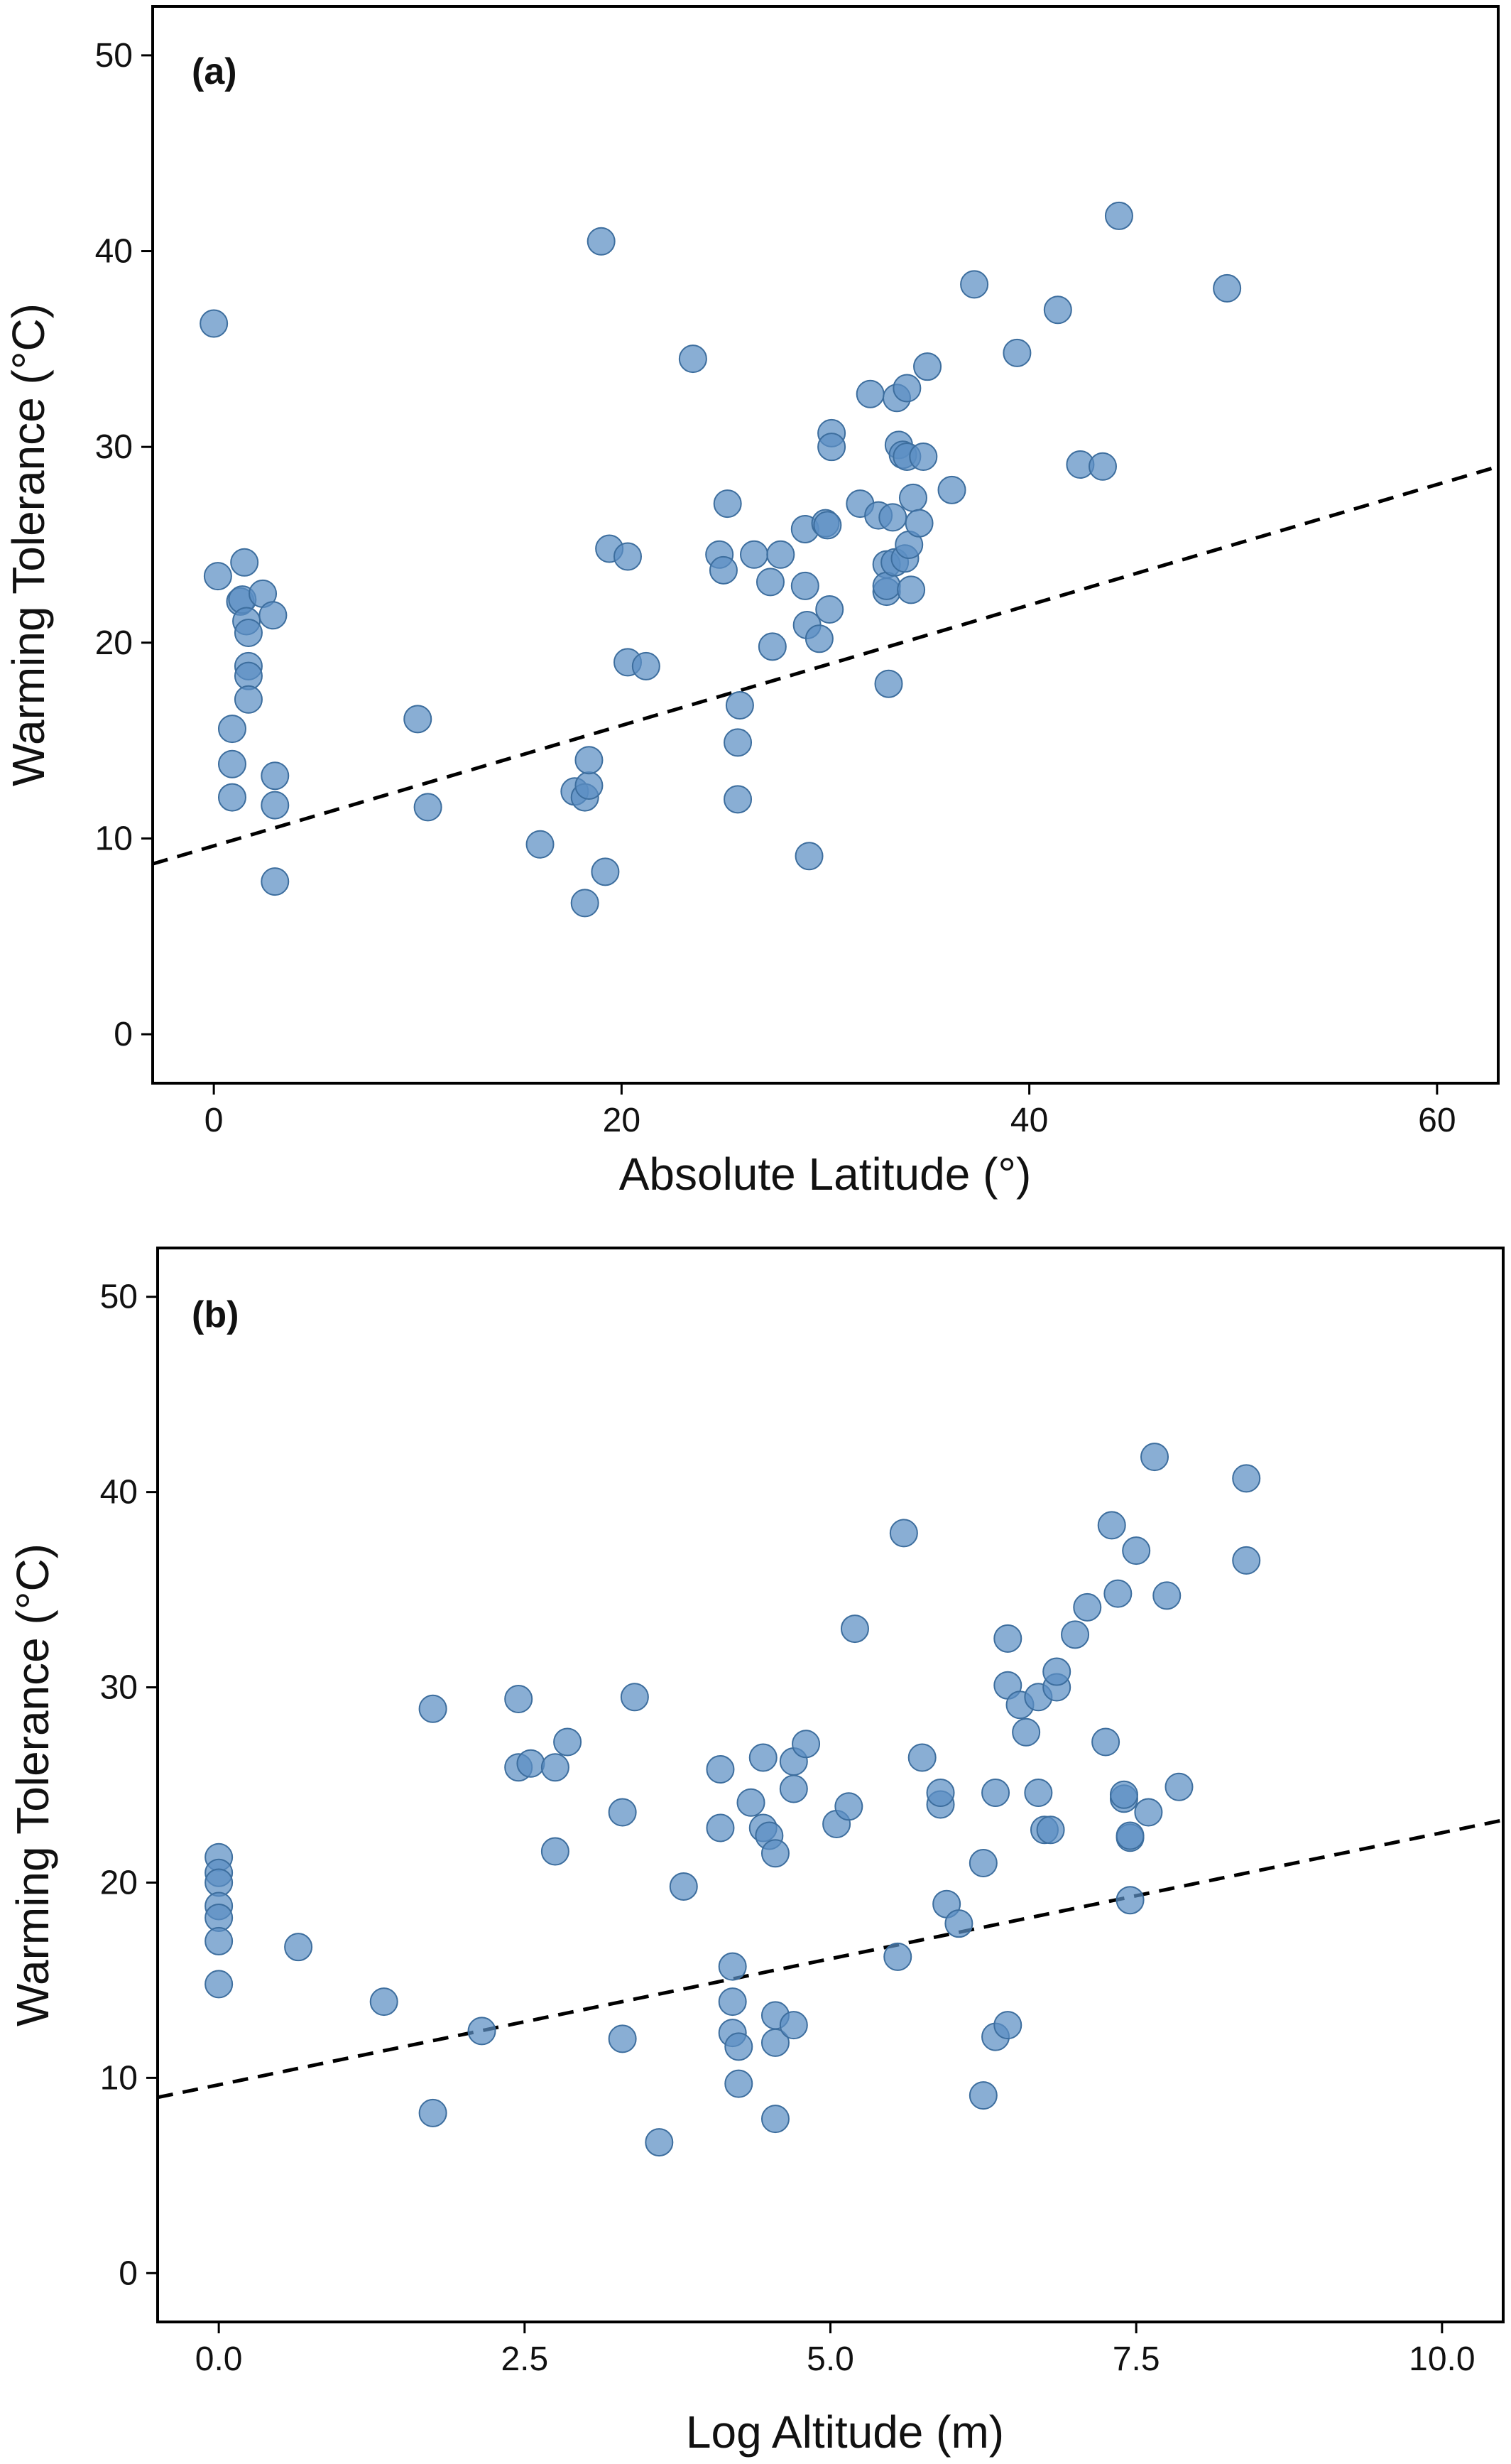  Describe the element at coordinates (216, 1314) in the screenshot. I see `panel-label: (b)` at that location.